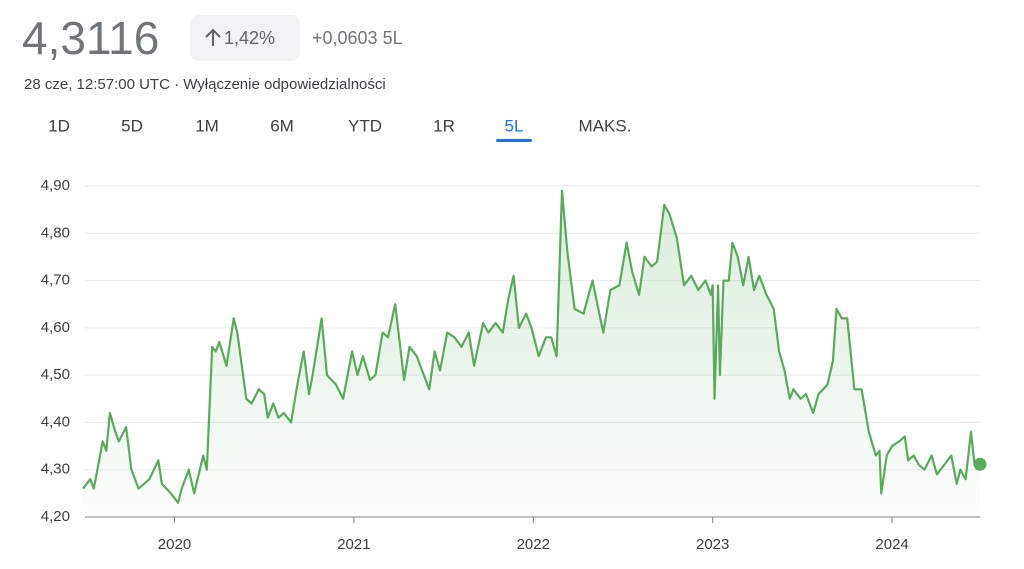  What do you see at coordinates (533, 544) in the screenshot?
I see `x-tick-label: 2022` at bounding box center [533, 544].